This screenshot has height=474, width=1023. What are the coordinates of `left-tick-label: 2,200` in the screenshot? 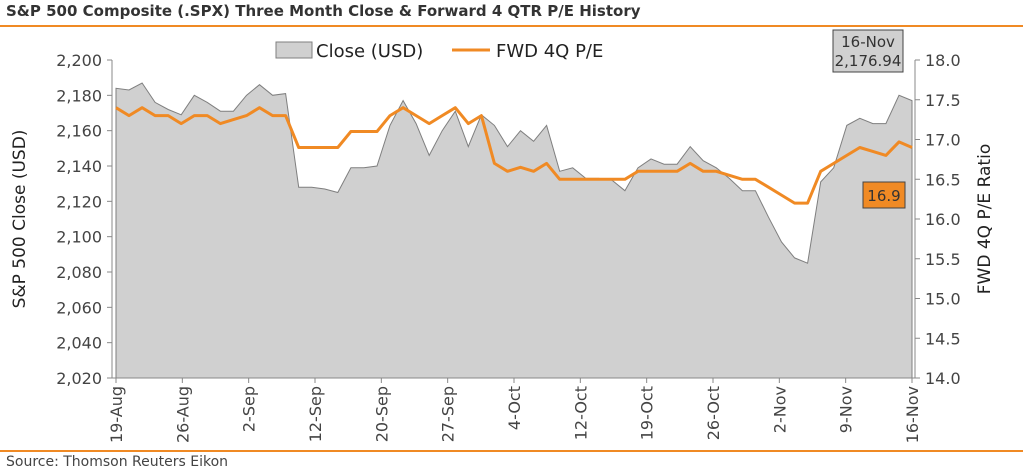 It's located at (79, 60).